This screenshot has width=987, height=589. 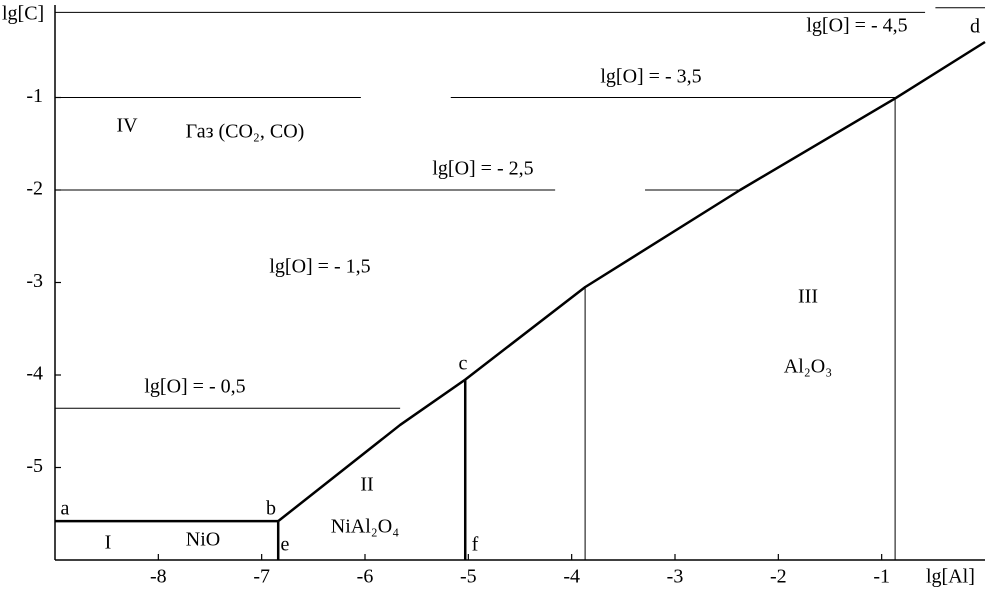 What do you see at coordinates (271, 509) in the screenshot?
I see `annotation: b` at bounding box center [271, 509].